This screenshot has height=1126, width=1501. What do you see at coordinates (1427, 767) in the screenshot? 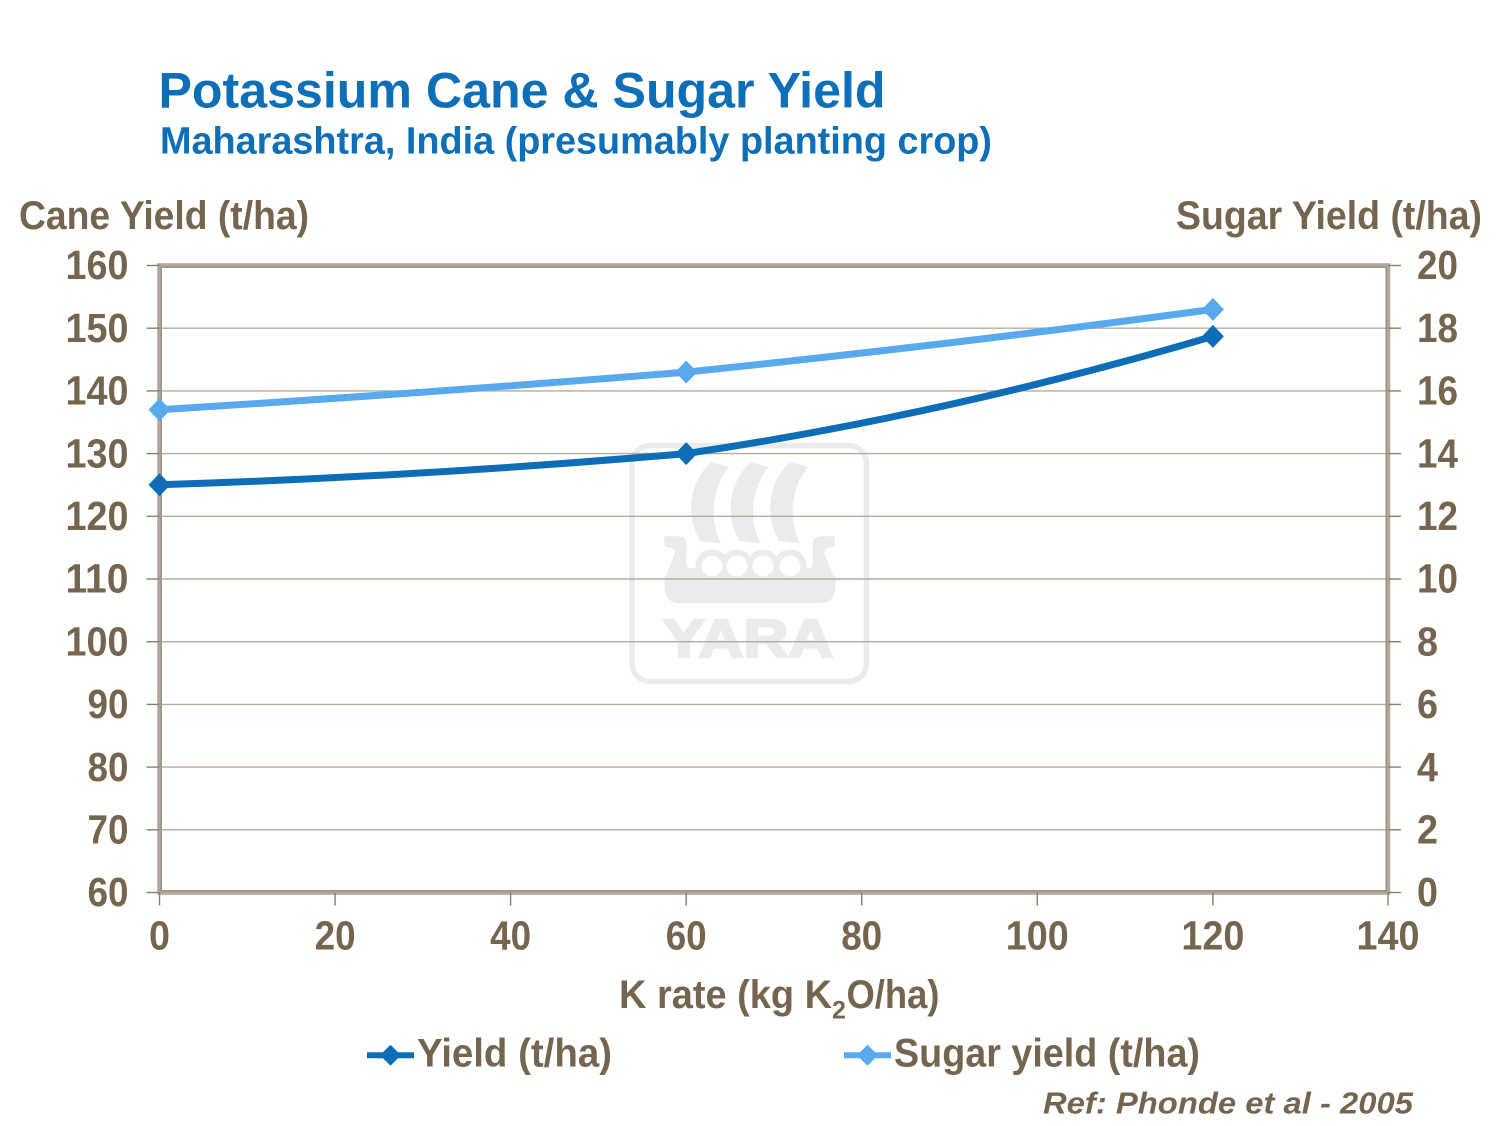
I see `svg-text: 4` at bounding box center [1427, 767].